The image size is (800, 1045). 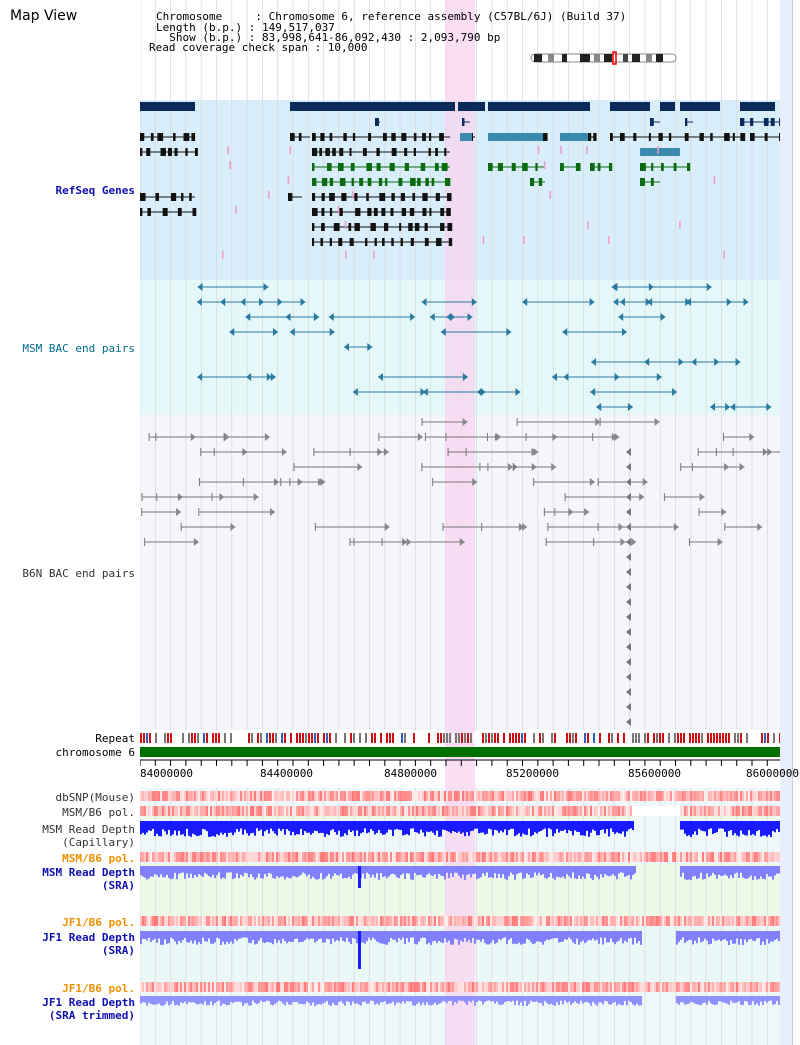 What do you see at coordinates (605, 58) in the screenshot?
I see `chromosome-ideogram` at bounding box center [605, 58].